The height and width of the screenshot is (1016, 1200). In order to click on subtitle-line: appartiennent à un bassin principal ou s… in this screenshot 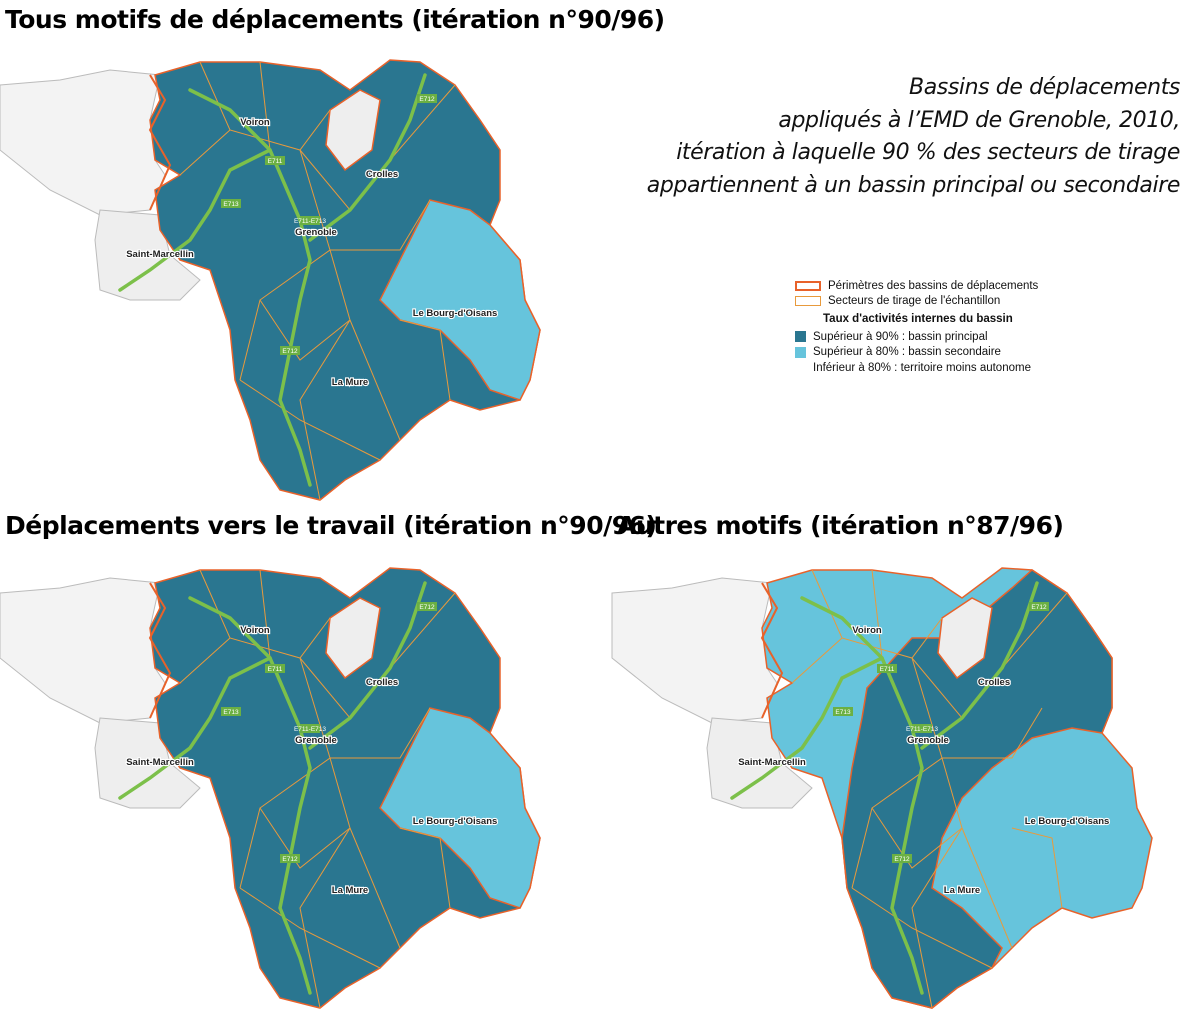, I will do `click(913, 185)`.